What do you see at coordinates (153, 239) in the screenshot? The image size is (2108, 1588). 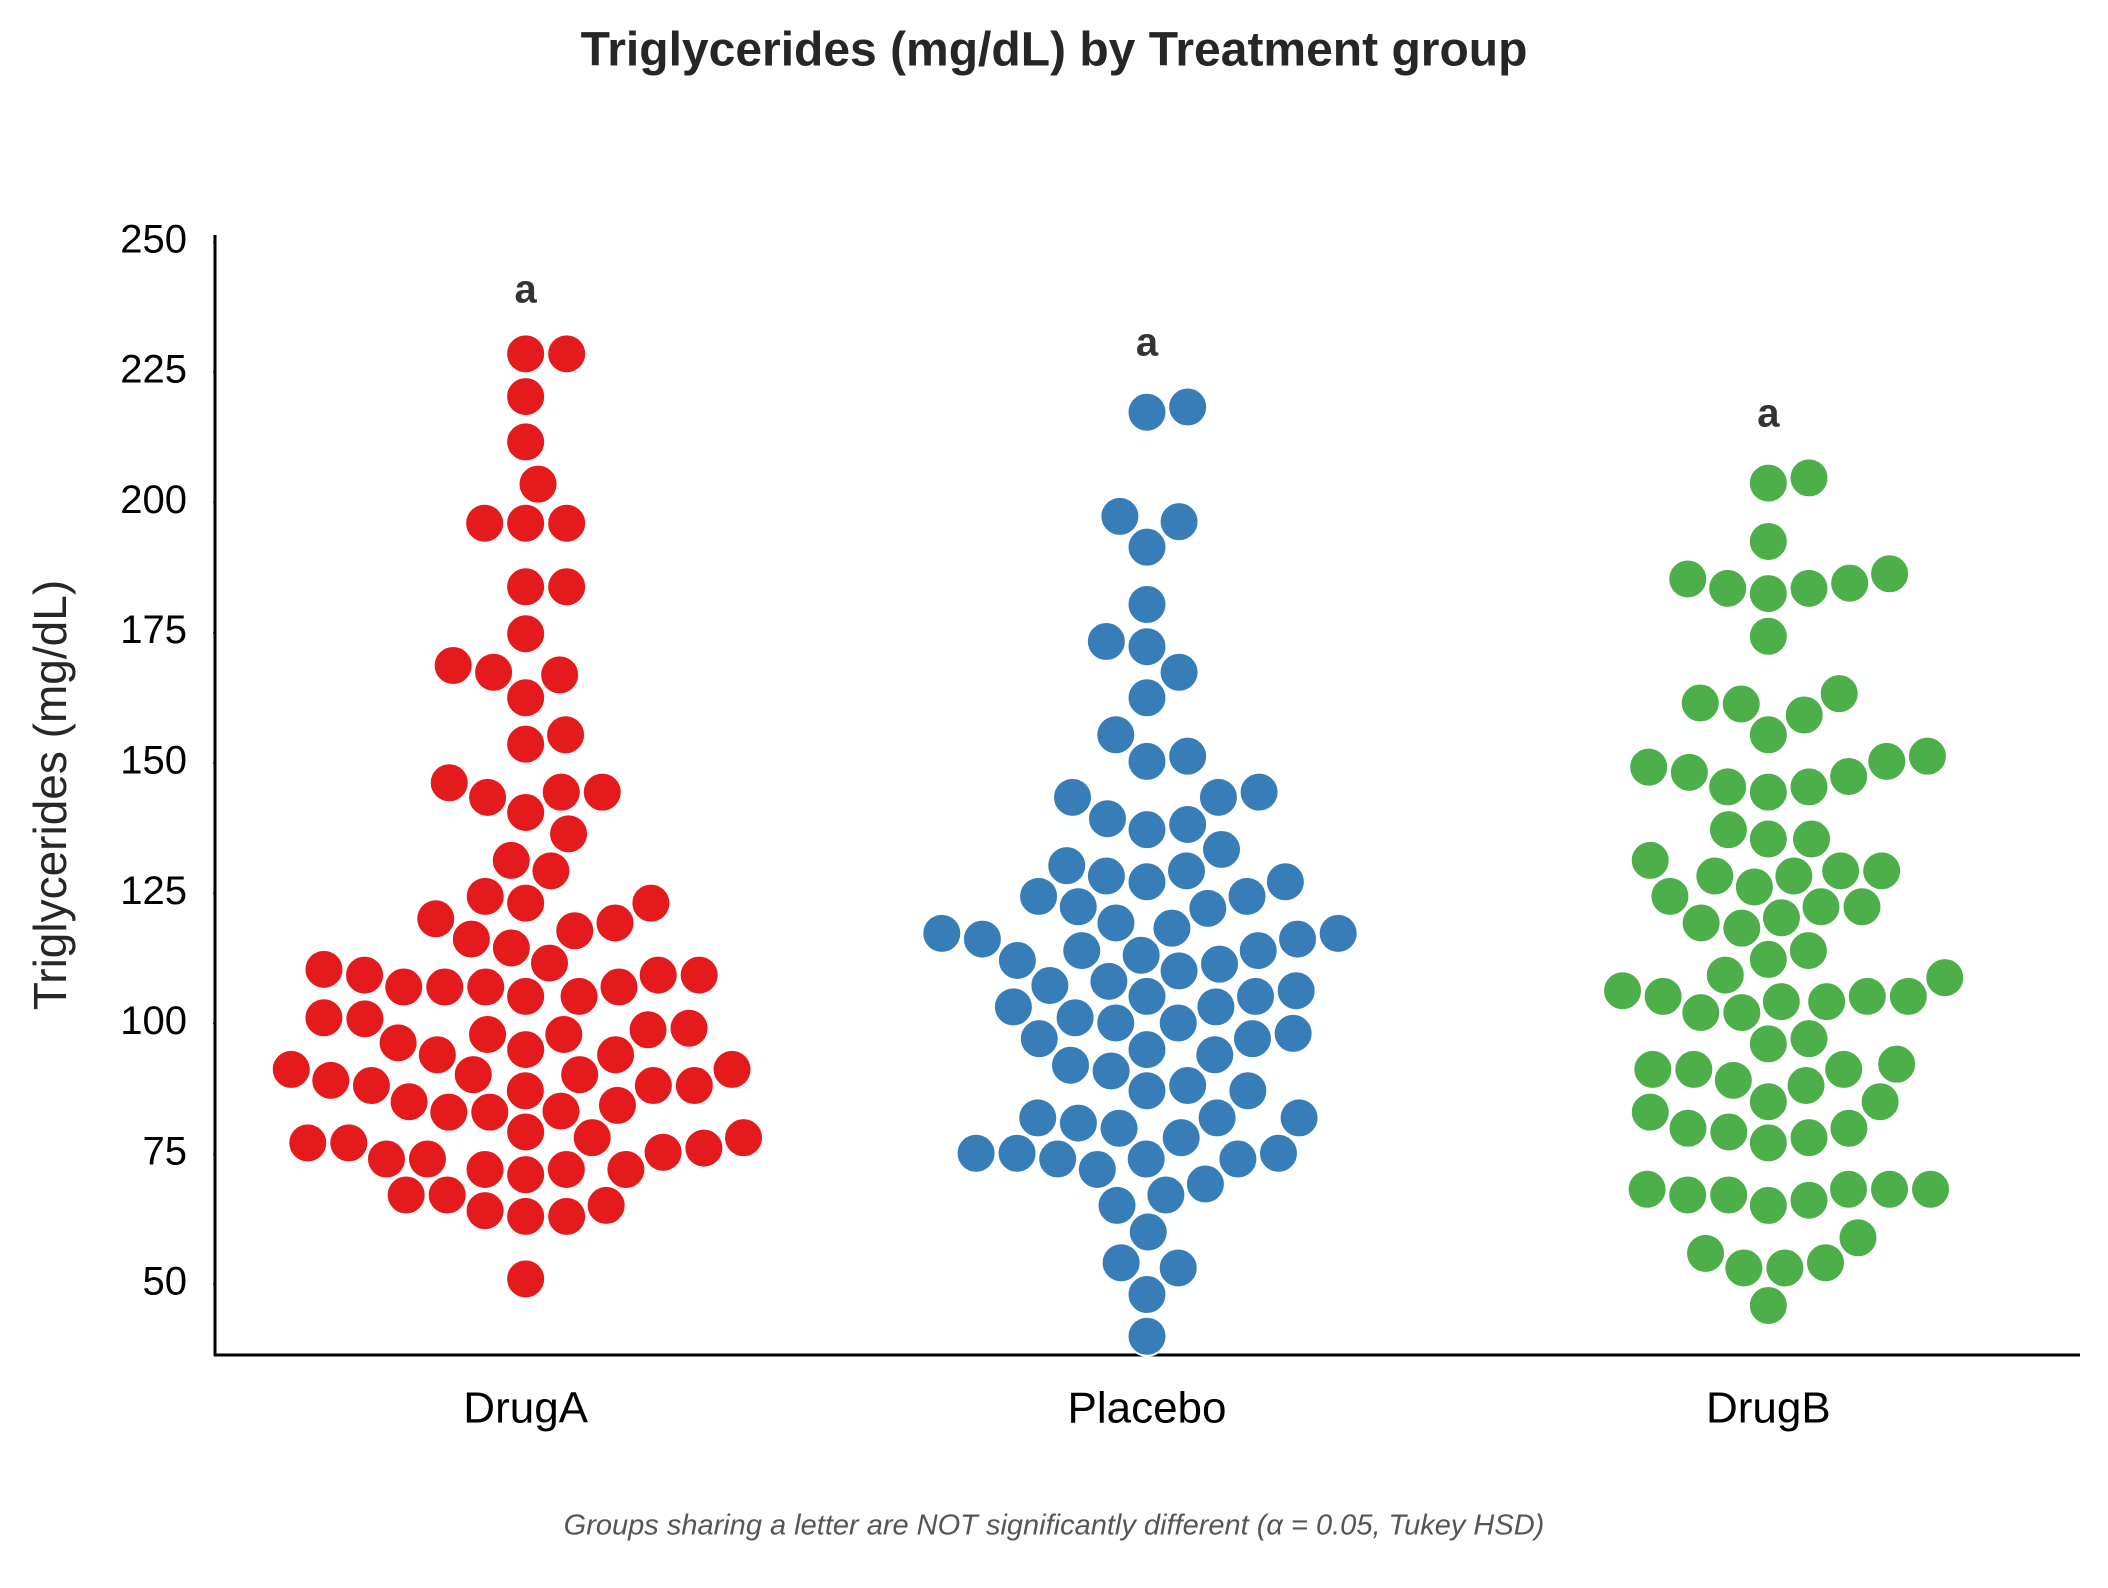 I see `y-tick-label: 250` at bounding box center [153, 239].